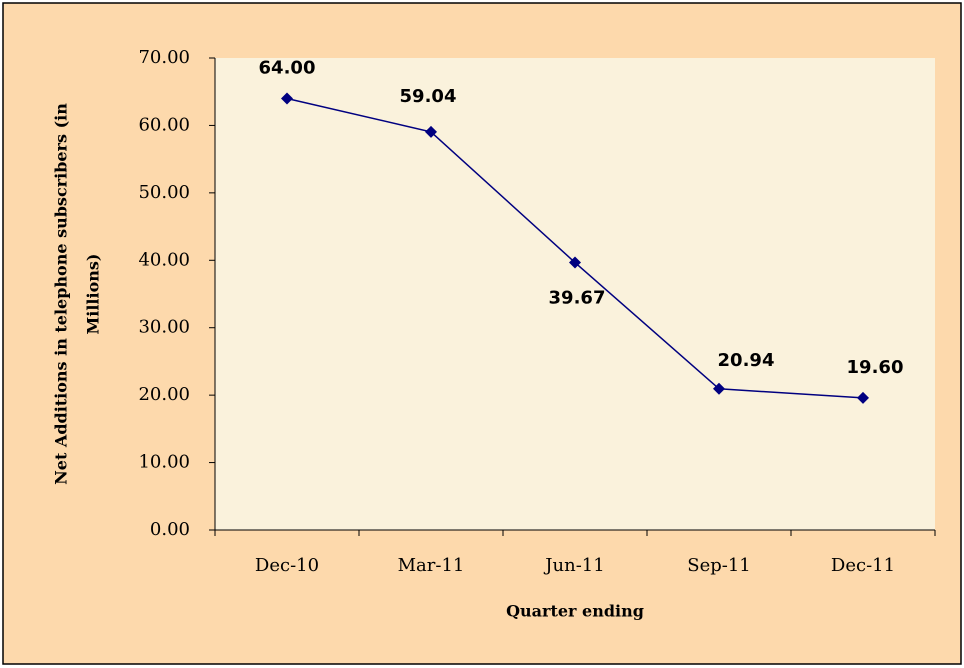  I want to click on x-tick-label: Mar-11, so click(431, 565).